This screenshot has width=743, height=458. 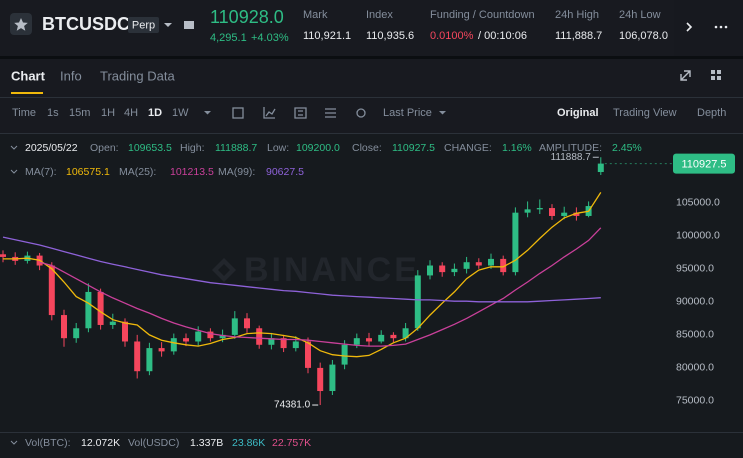 I want to click on template-icon, so click(x=300, y=113).